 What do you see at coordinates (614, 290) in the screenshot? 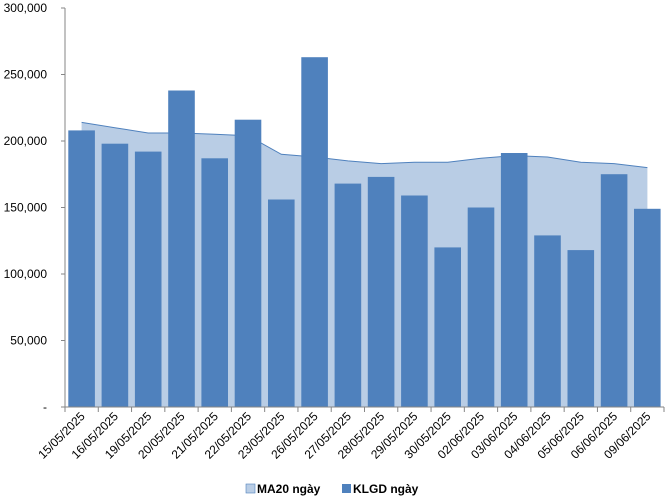
I see `bar-06/06/2025` at bounding box center [614, 290].